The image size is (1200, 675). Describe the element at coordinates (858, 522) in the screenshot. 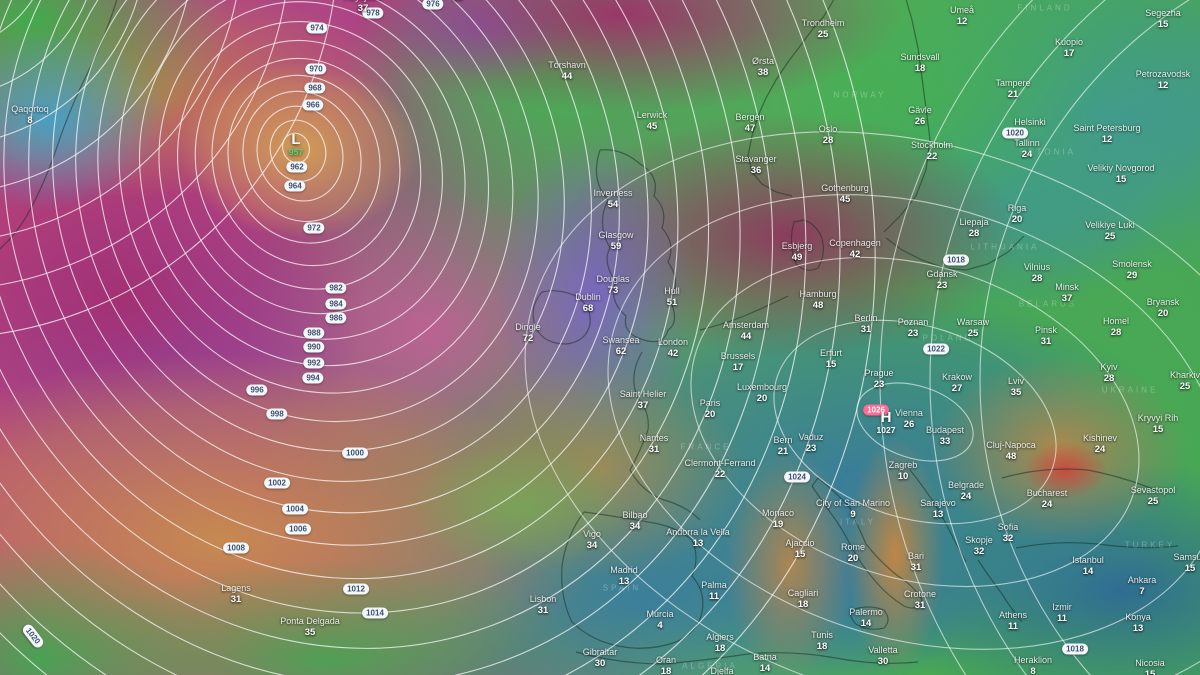

I see `region-label: ITALY` at that location.